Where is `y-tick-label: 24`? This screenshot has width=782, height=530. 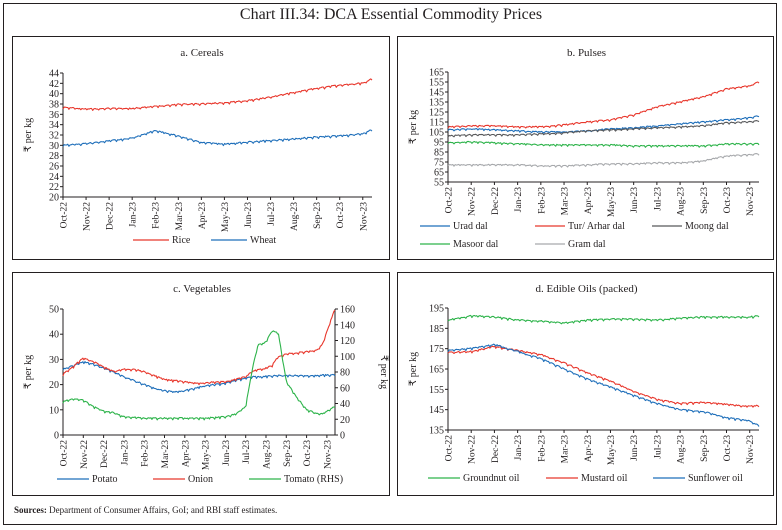
y-tick-label: 24 is located at coordinates (54, 177).